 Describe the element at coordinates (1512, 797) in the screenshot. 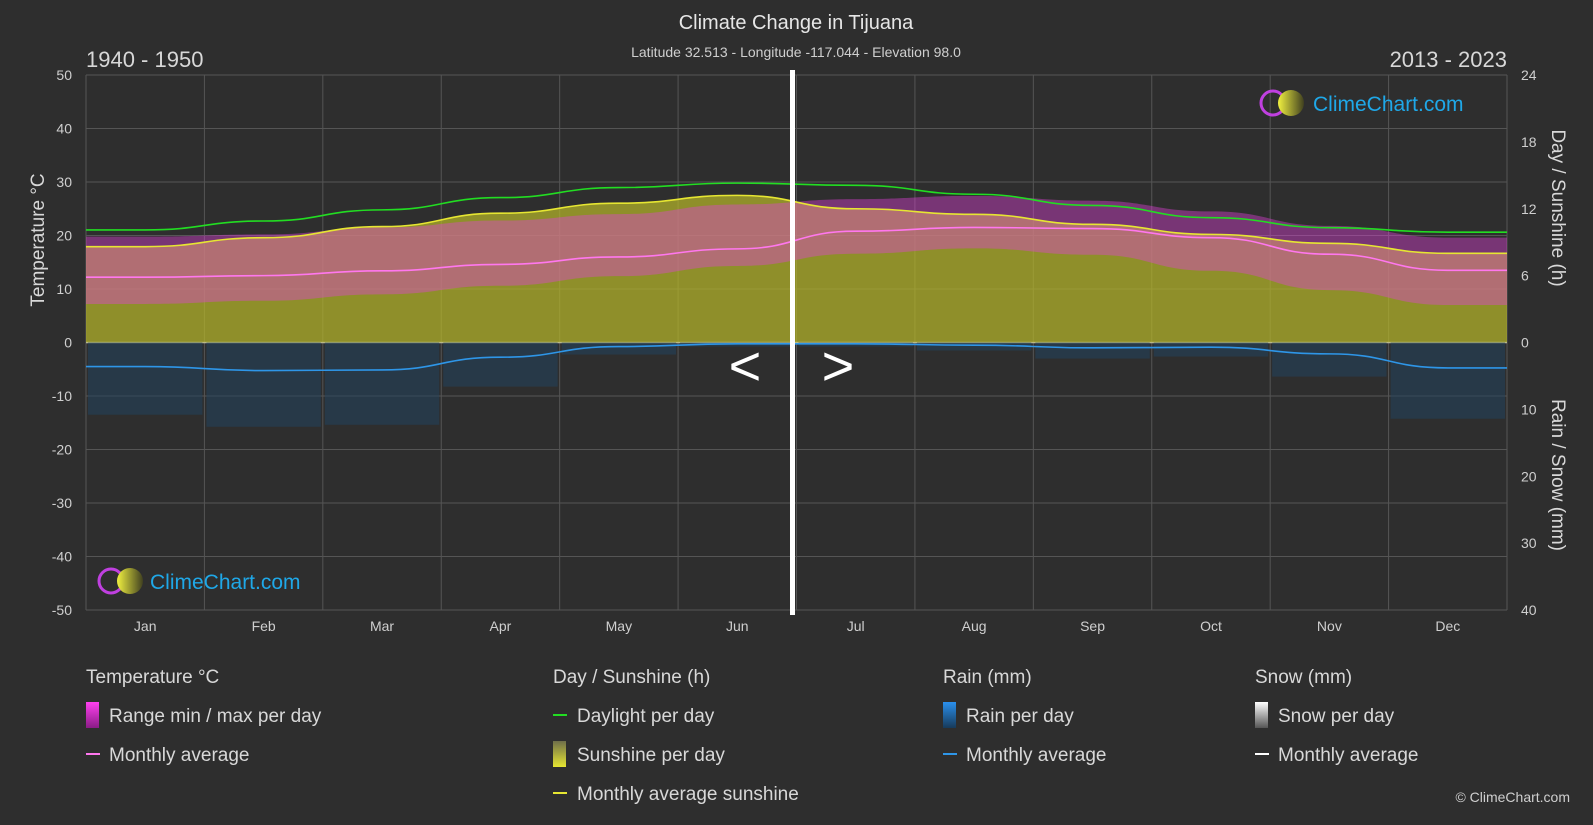

I see `copyright: © ClimeChart.com` at that location.